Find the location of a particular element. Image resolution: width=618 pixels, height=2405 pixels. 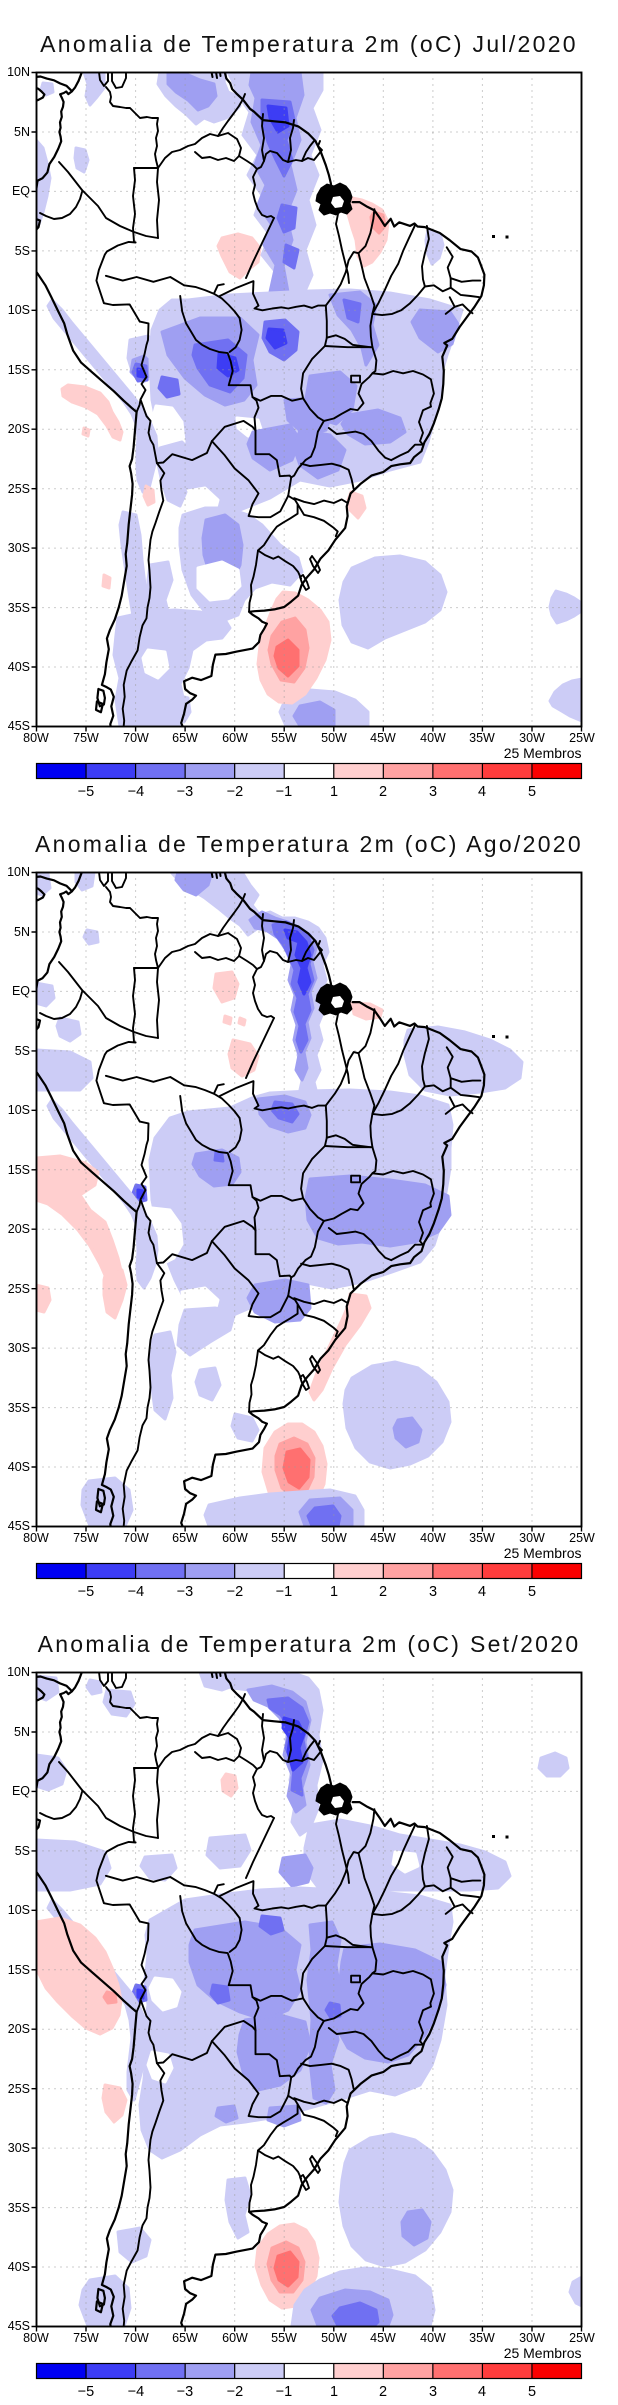

svg-text:Anomalia de Temperatura 2m (oC: Anomalia de Temperatura 2m (oC) Ago/2020 is located at coordinates (309, 844).